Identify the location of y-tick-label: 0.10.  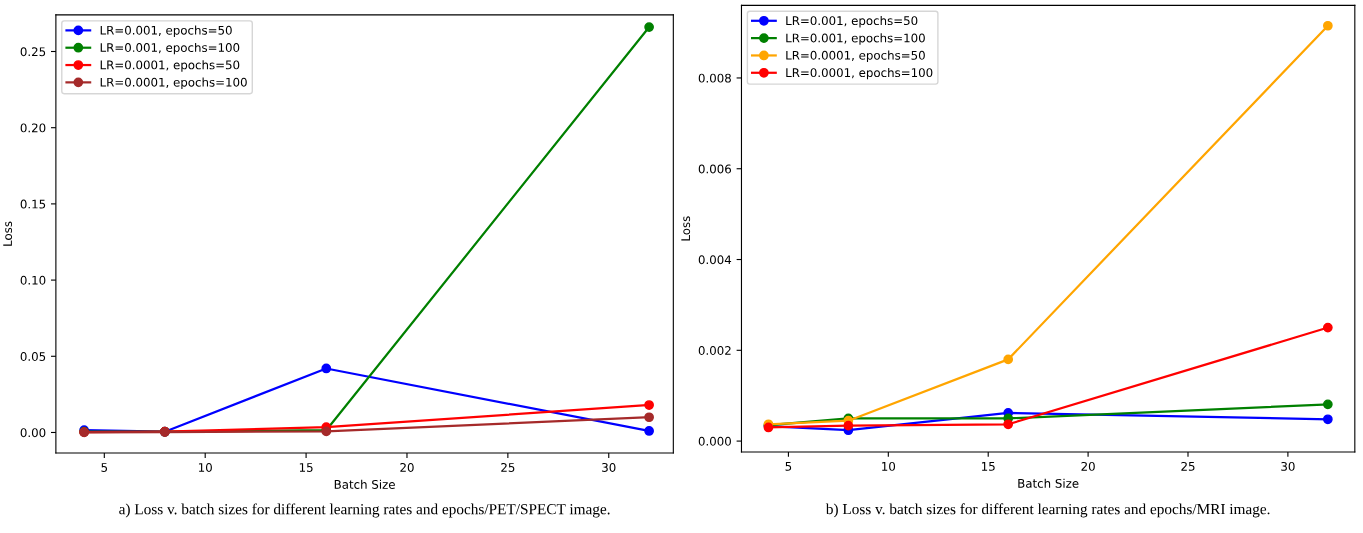
(33, 280).